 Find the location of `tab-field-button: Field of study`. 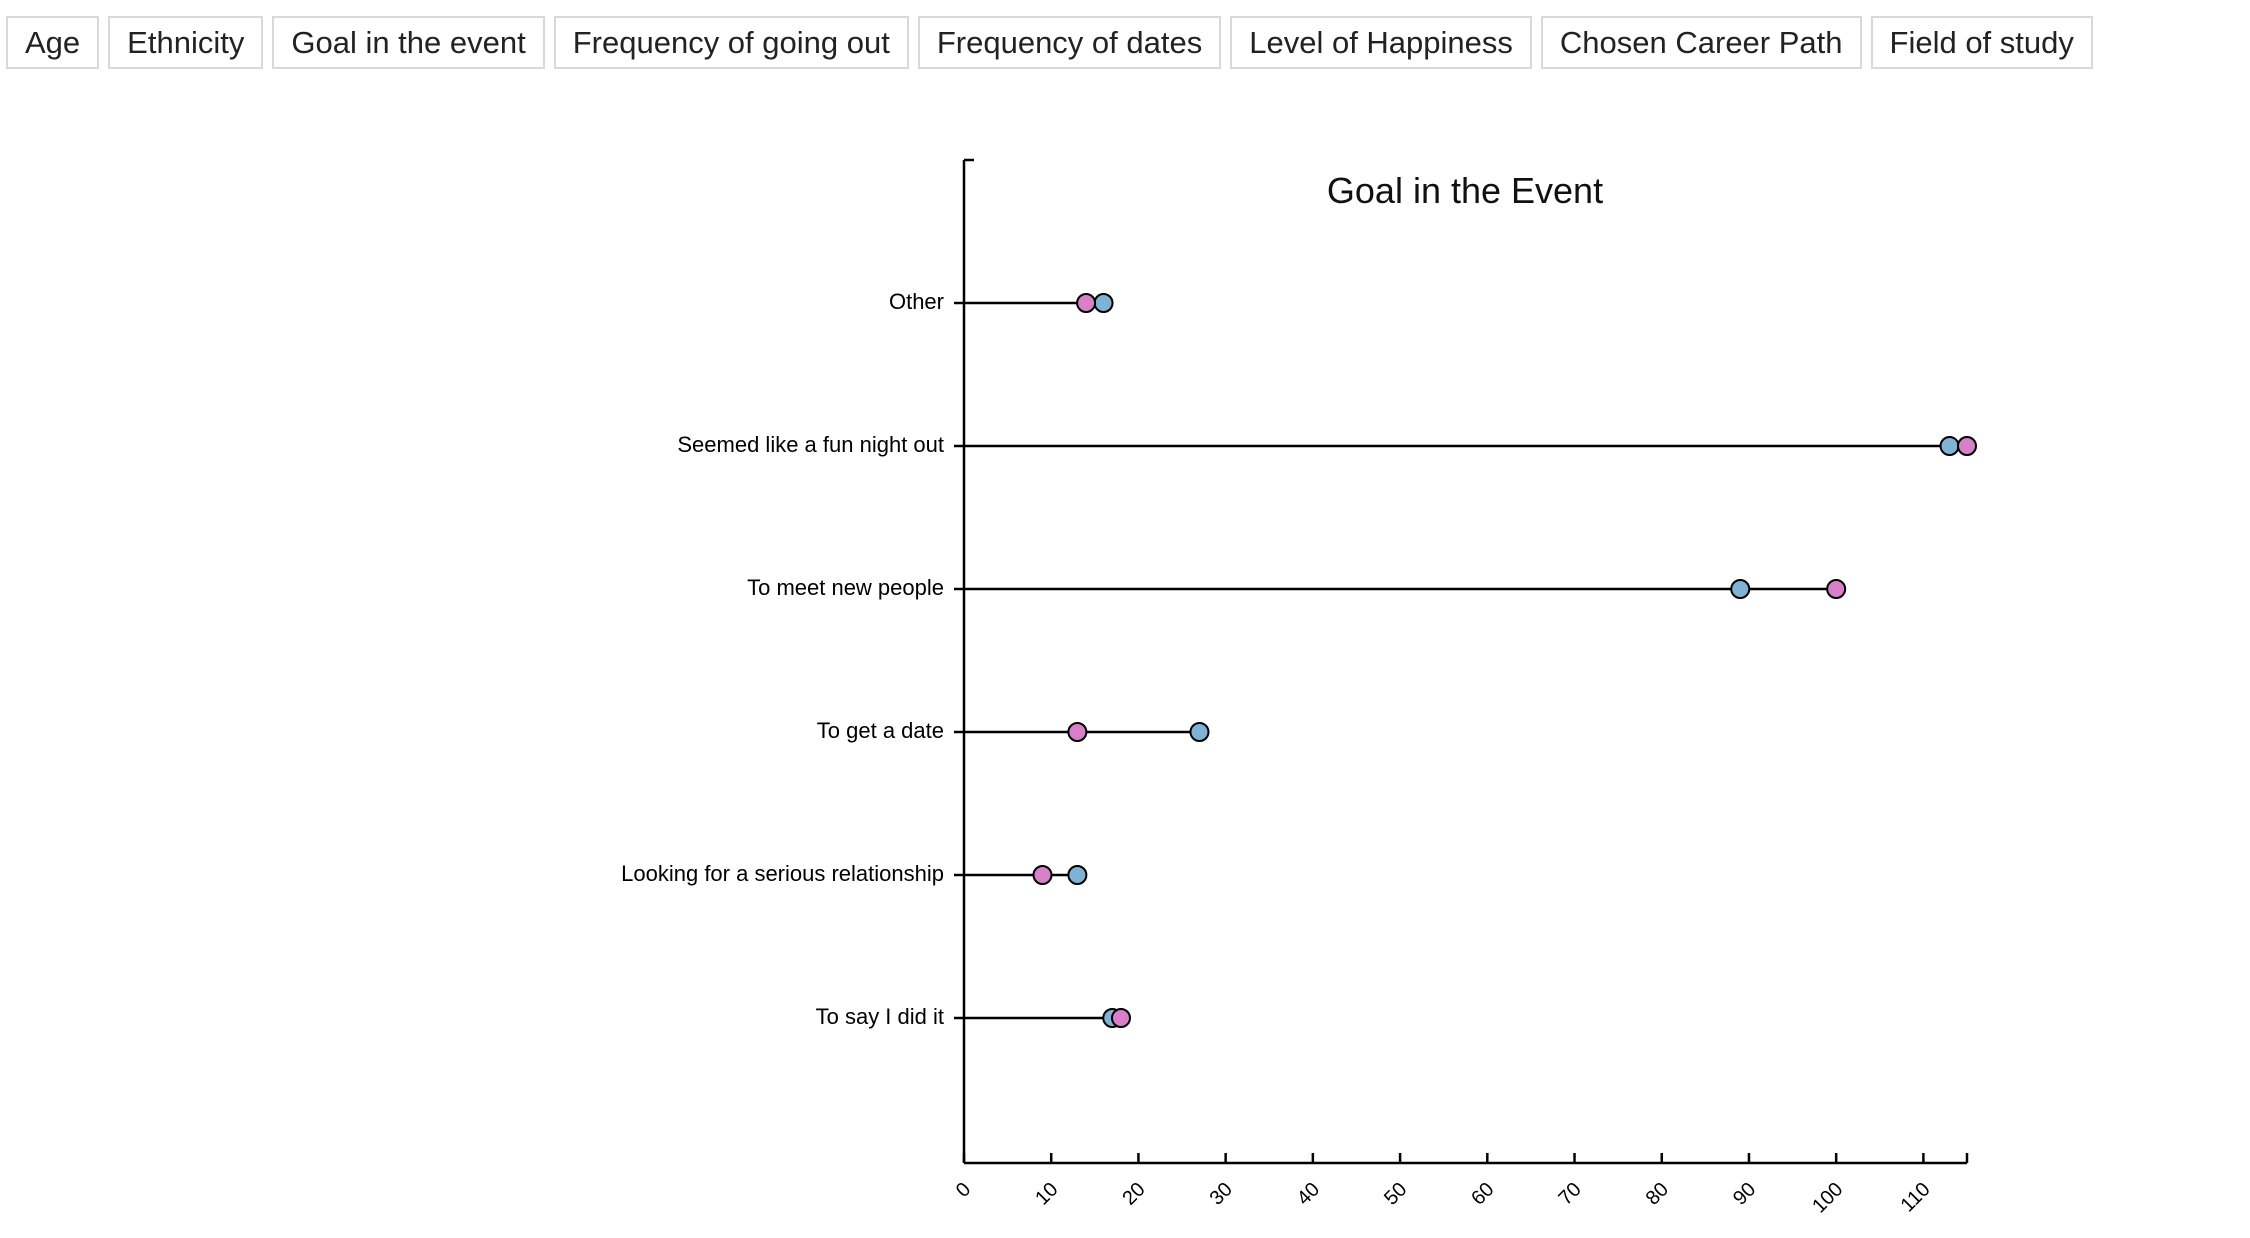

tab-field-button: Field of study is located at coordinates (1981, 42).